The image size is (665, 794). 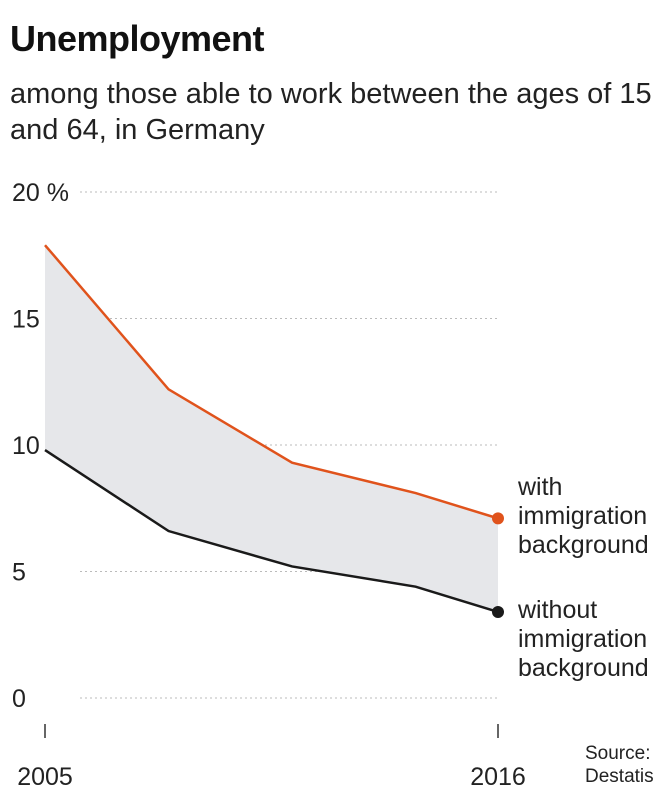 What do you see at coordinates (498, 518) in the screenshot?
I see `series-end-dot-with` at bounding box center [498, 518].